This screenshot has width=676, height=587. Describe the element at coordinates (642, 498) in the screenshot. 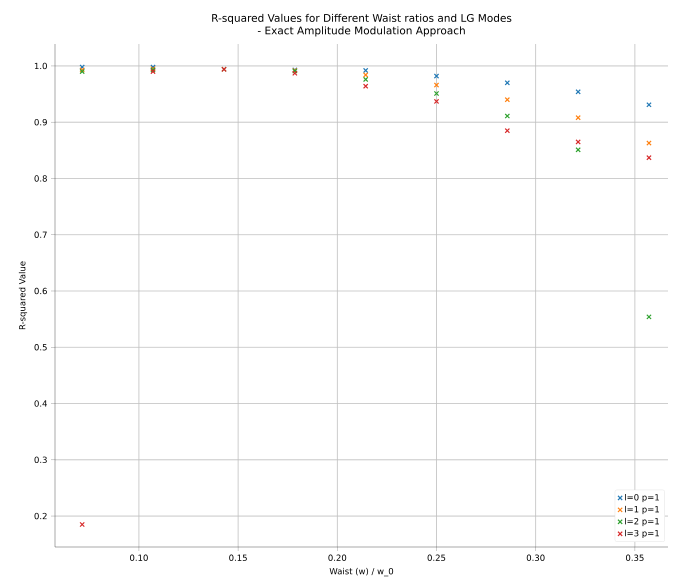

I see `legend-label: l=0 p=1` at that location.